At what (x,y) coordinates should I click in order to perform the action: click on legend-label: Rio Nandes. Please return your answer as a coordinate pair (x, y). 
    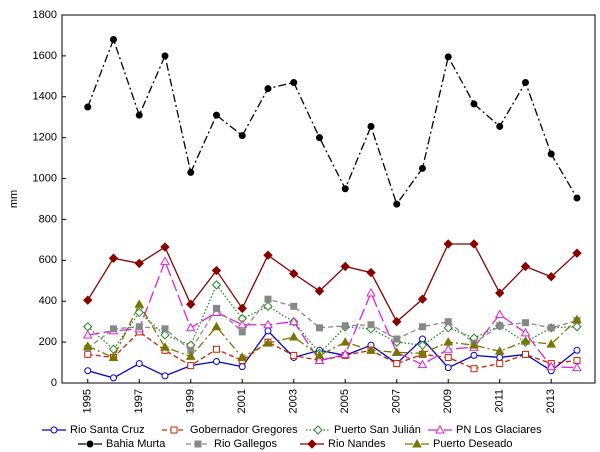
    Looking at the image, I should click on (357, 444).